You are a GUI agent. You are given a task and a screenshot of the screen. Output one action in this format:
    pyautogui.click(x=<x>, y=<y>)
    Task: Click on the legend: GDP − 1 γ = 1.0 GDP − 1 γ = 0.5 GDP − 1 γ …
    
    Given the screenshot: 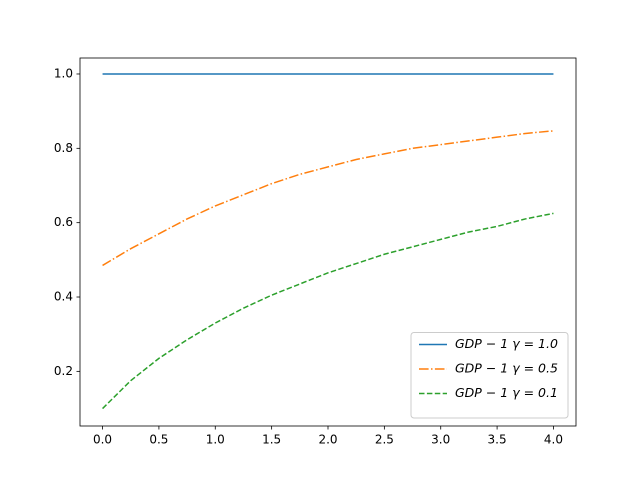 What is the action you would take?
    pyautogui.click(x=489, y=375)
    